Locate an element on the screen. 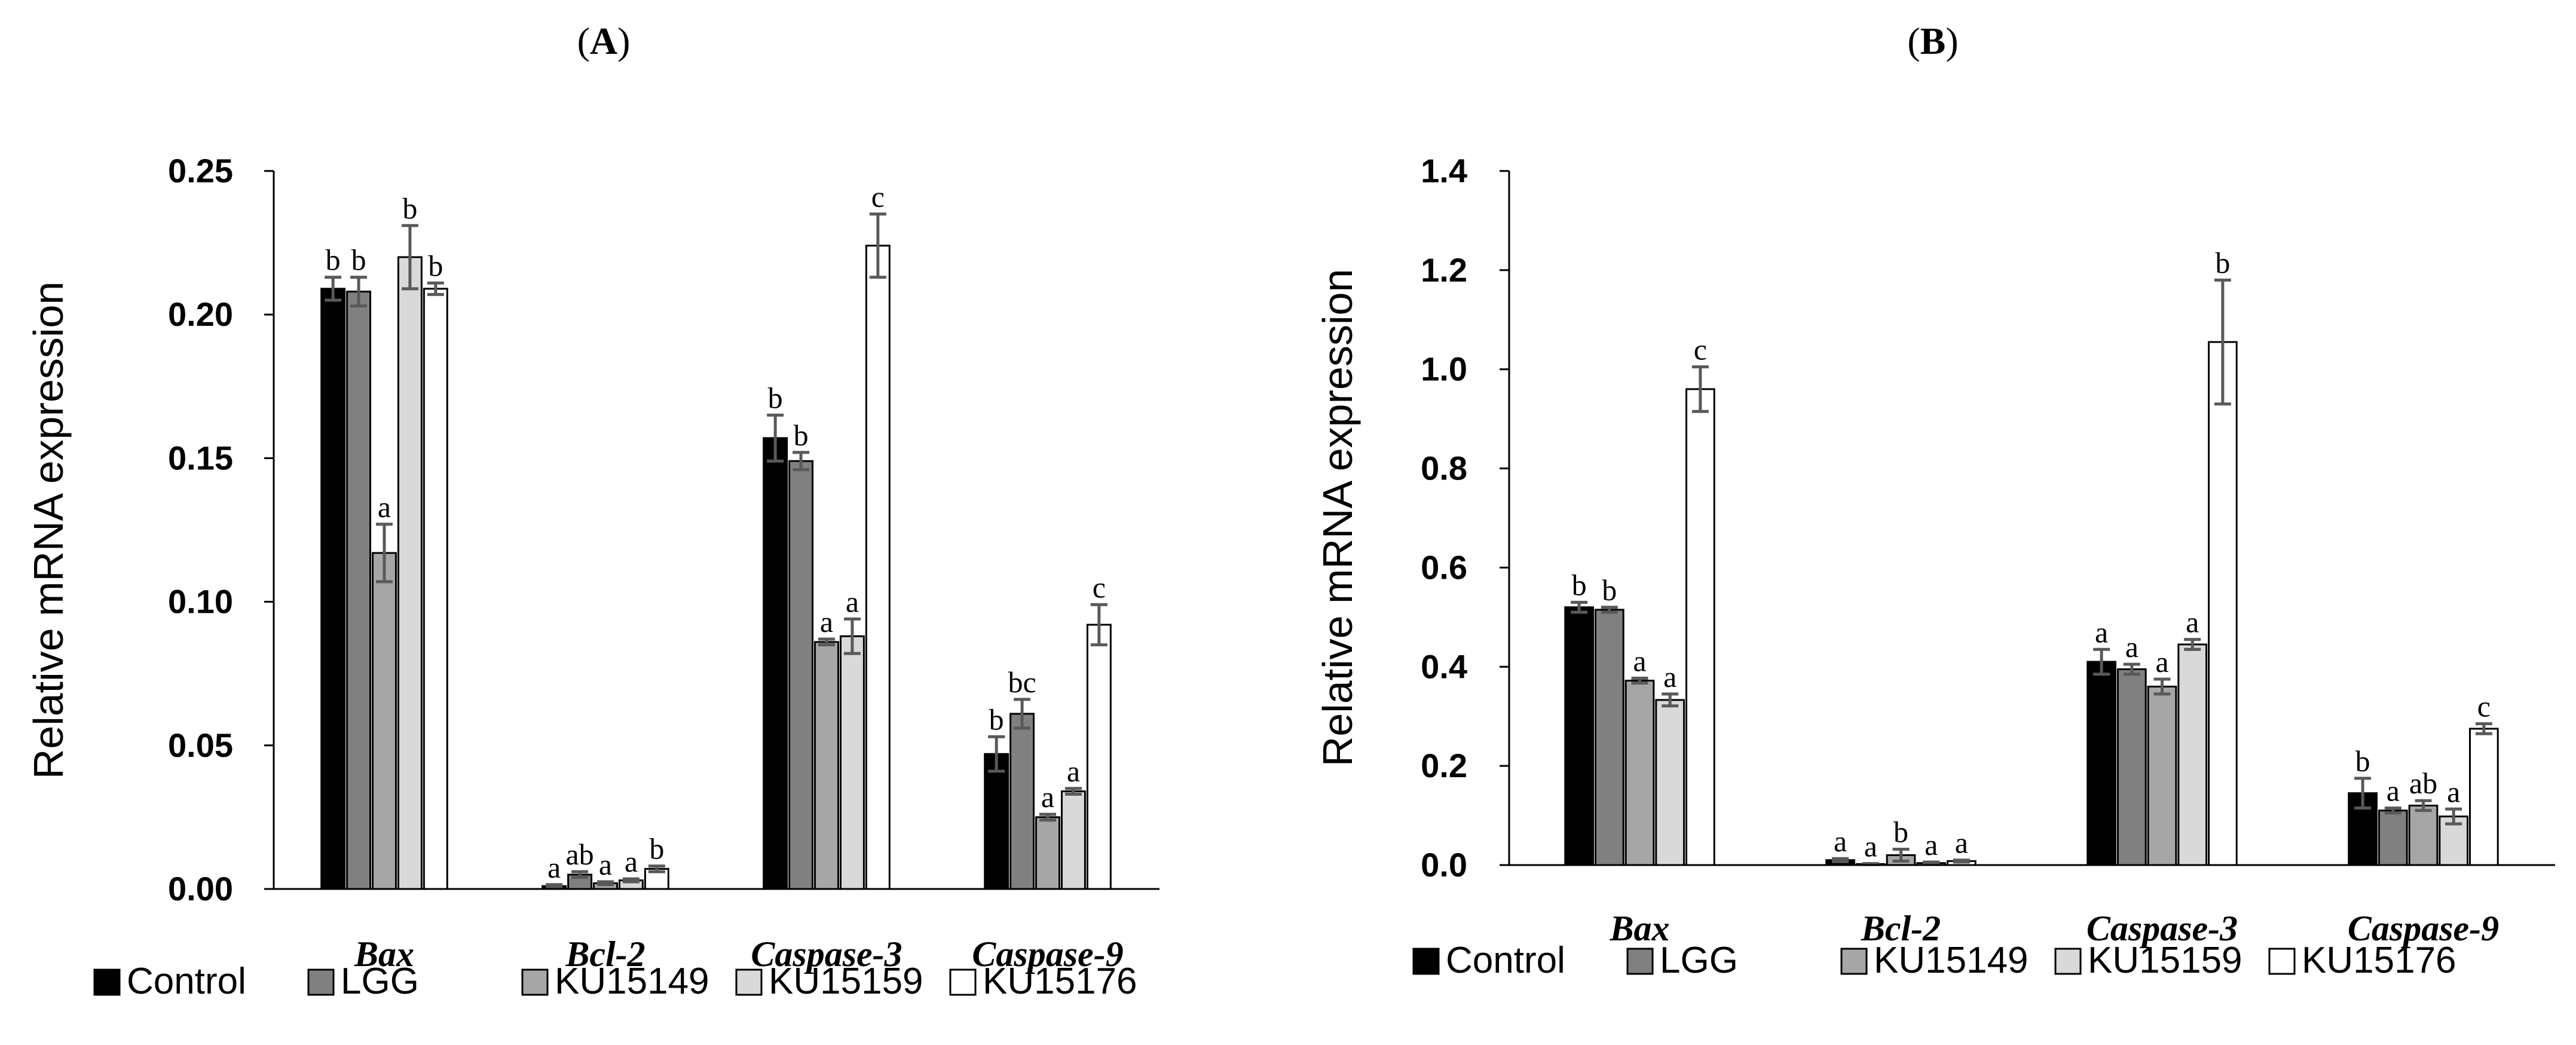  panel-b-legend: Control LGG KU15149 KU15159 KU15176 is located at coordinates (1934, 960).